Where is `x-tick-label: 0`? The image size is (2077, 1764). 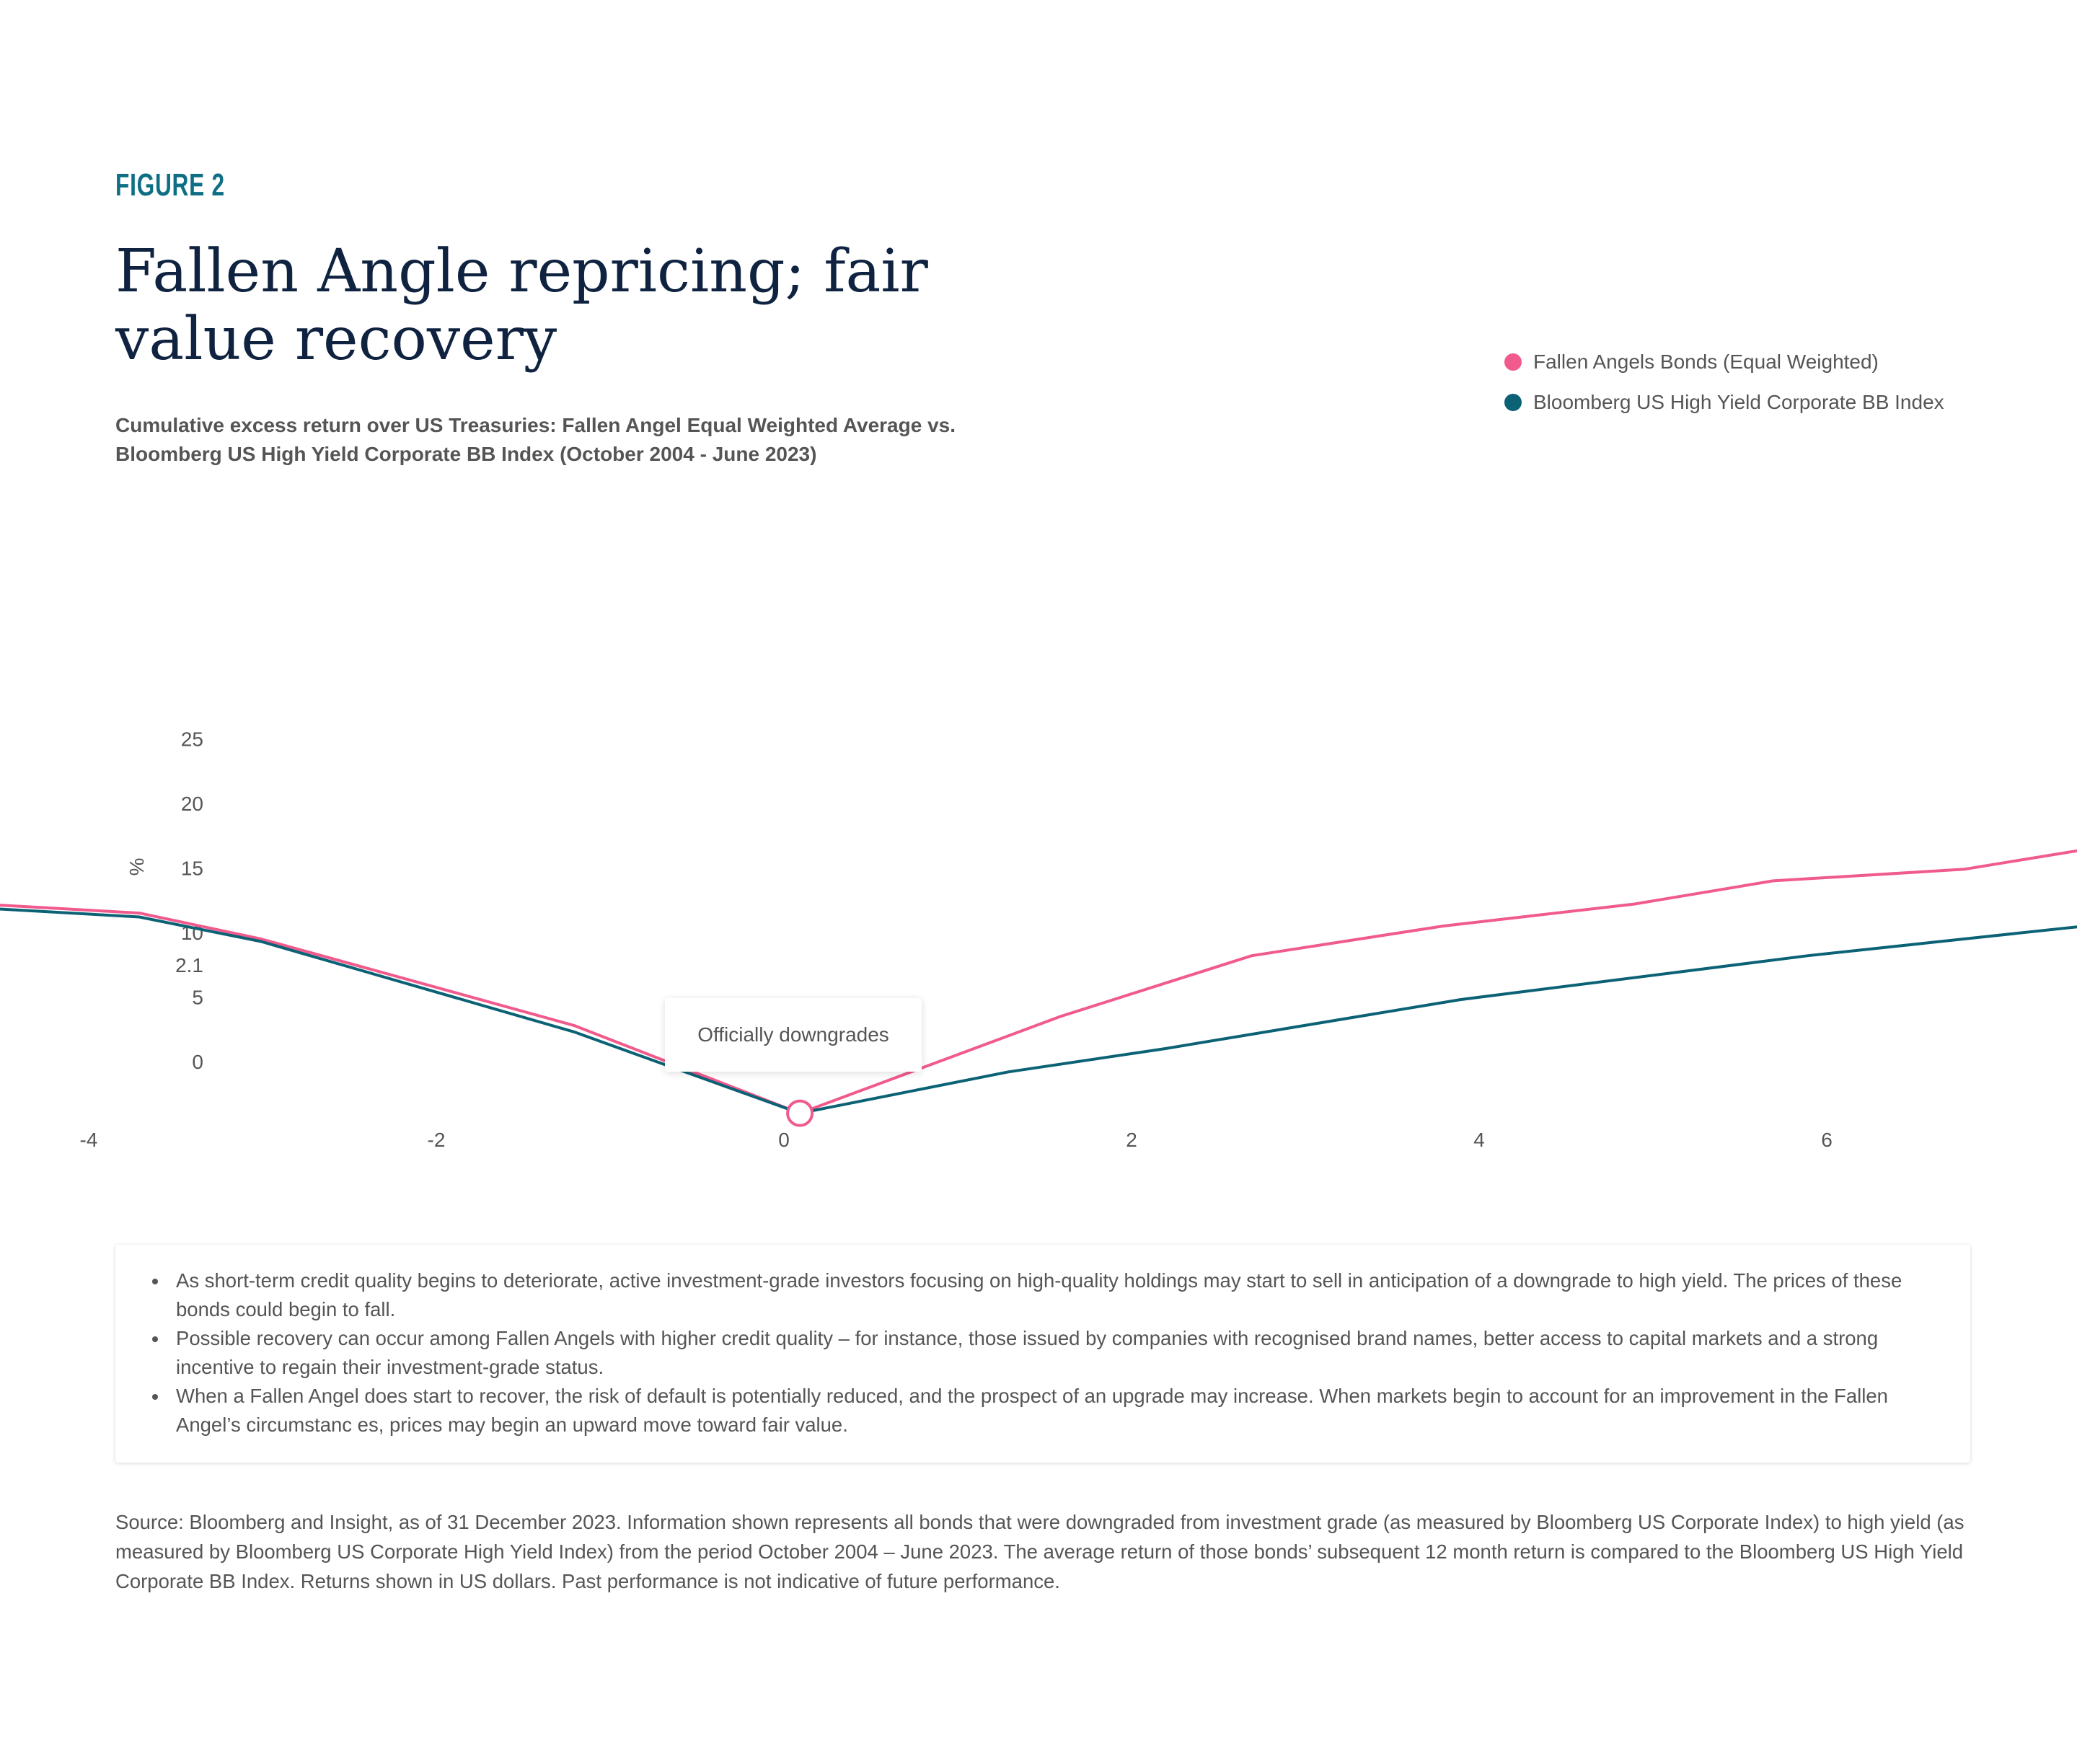
x-tick-label: 0 is located at coordinates (784, 1140).